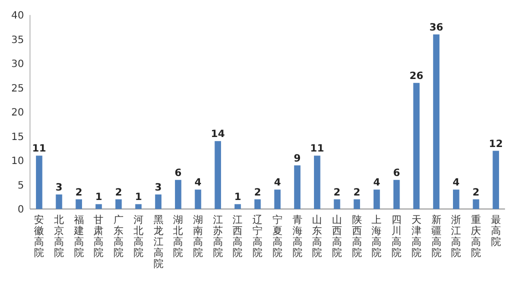  I want to click on x-tick-label: 陕西高院, so click(357, 236).